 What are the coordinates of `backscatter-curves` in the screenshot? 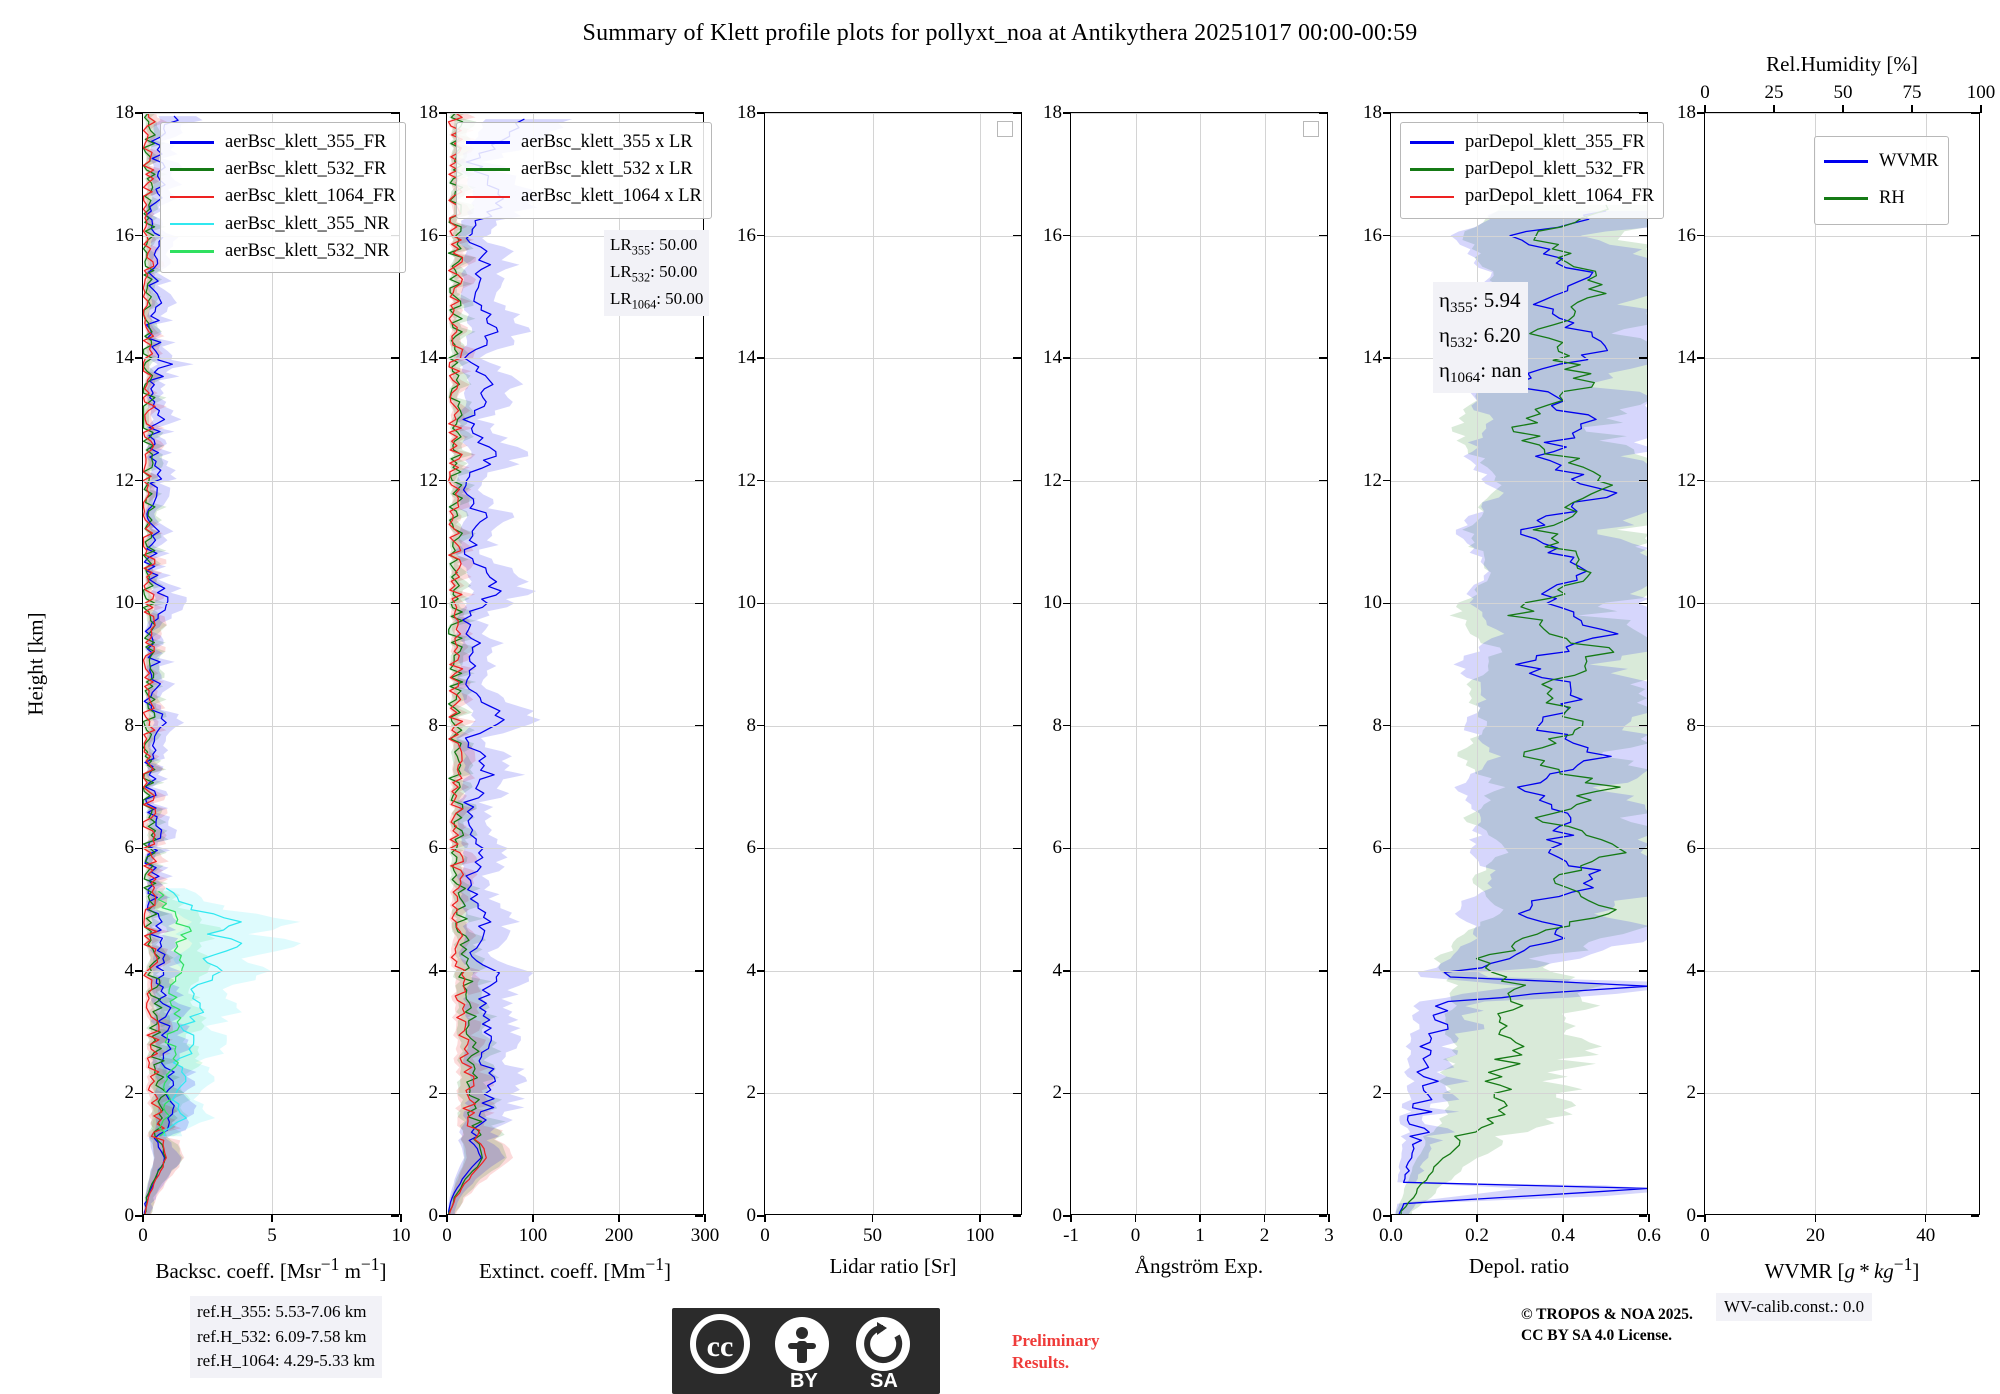 It's located at (222, 663).